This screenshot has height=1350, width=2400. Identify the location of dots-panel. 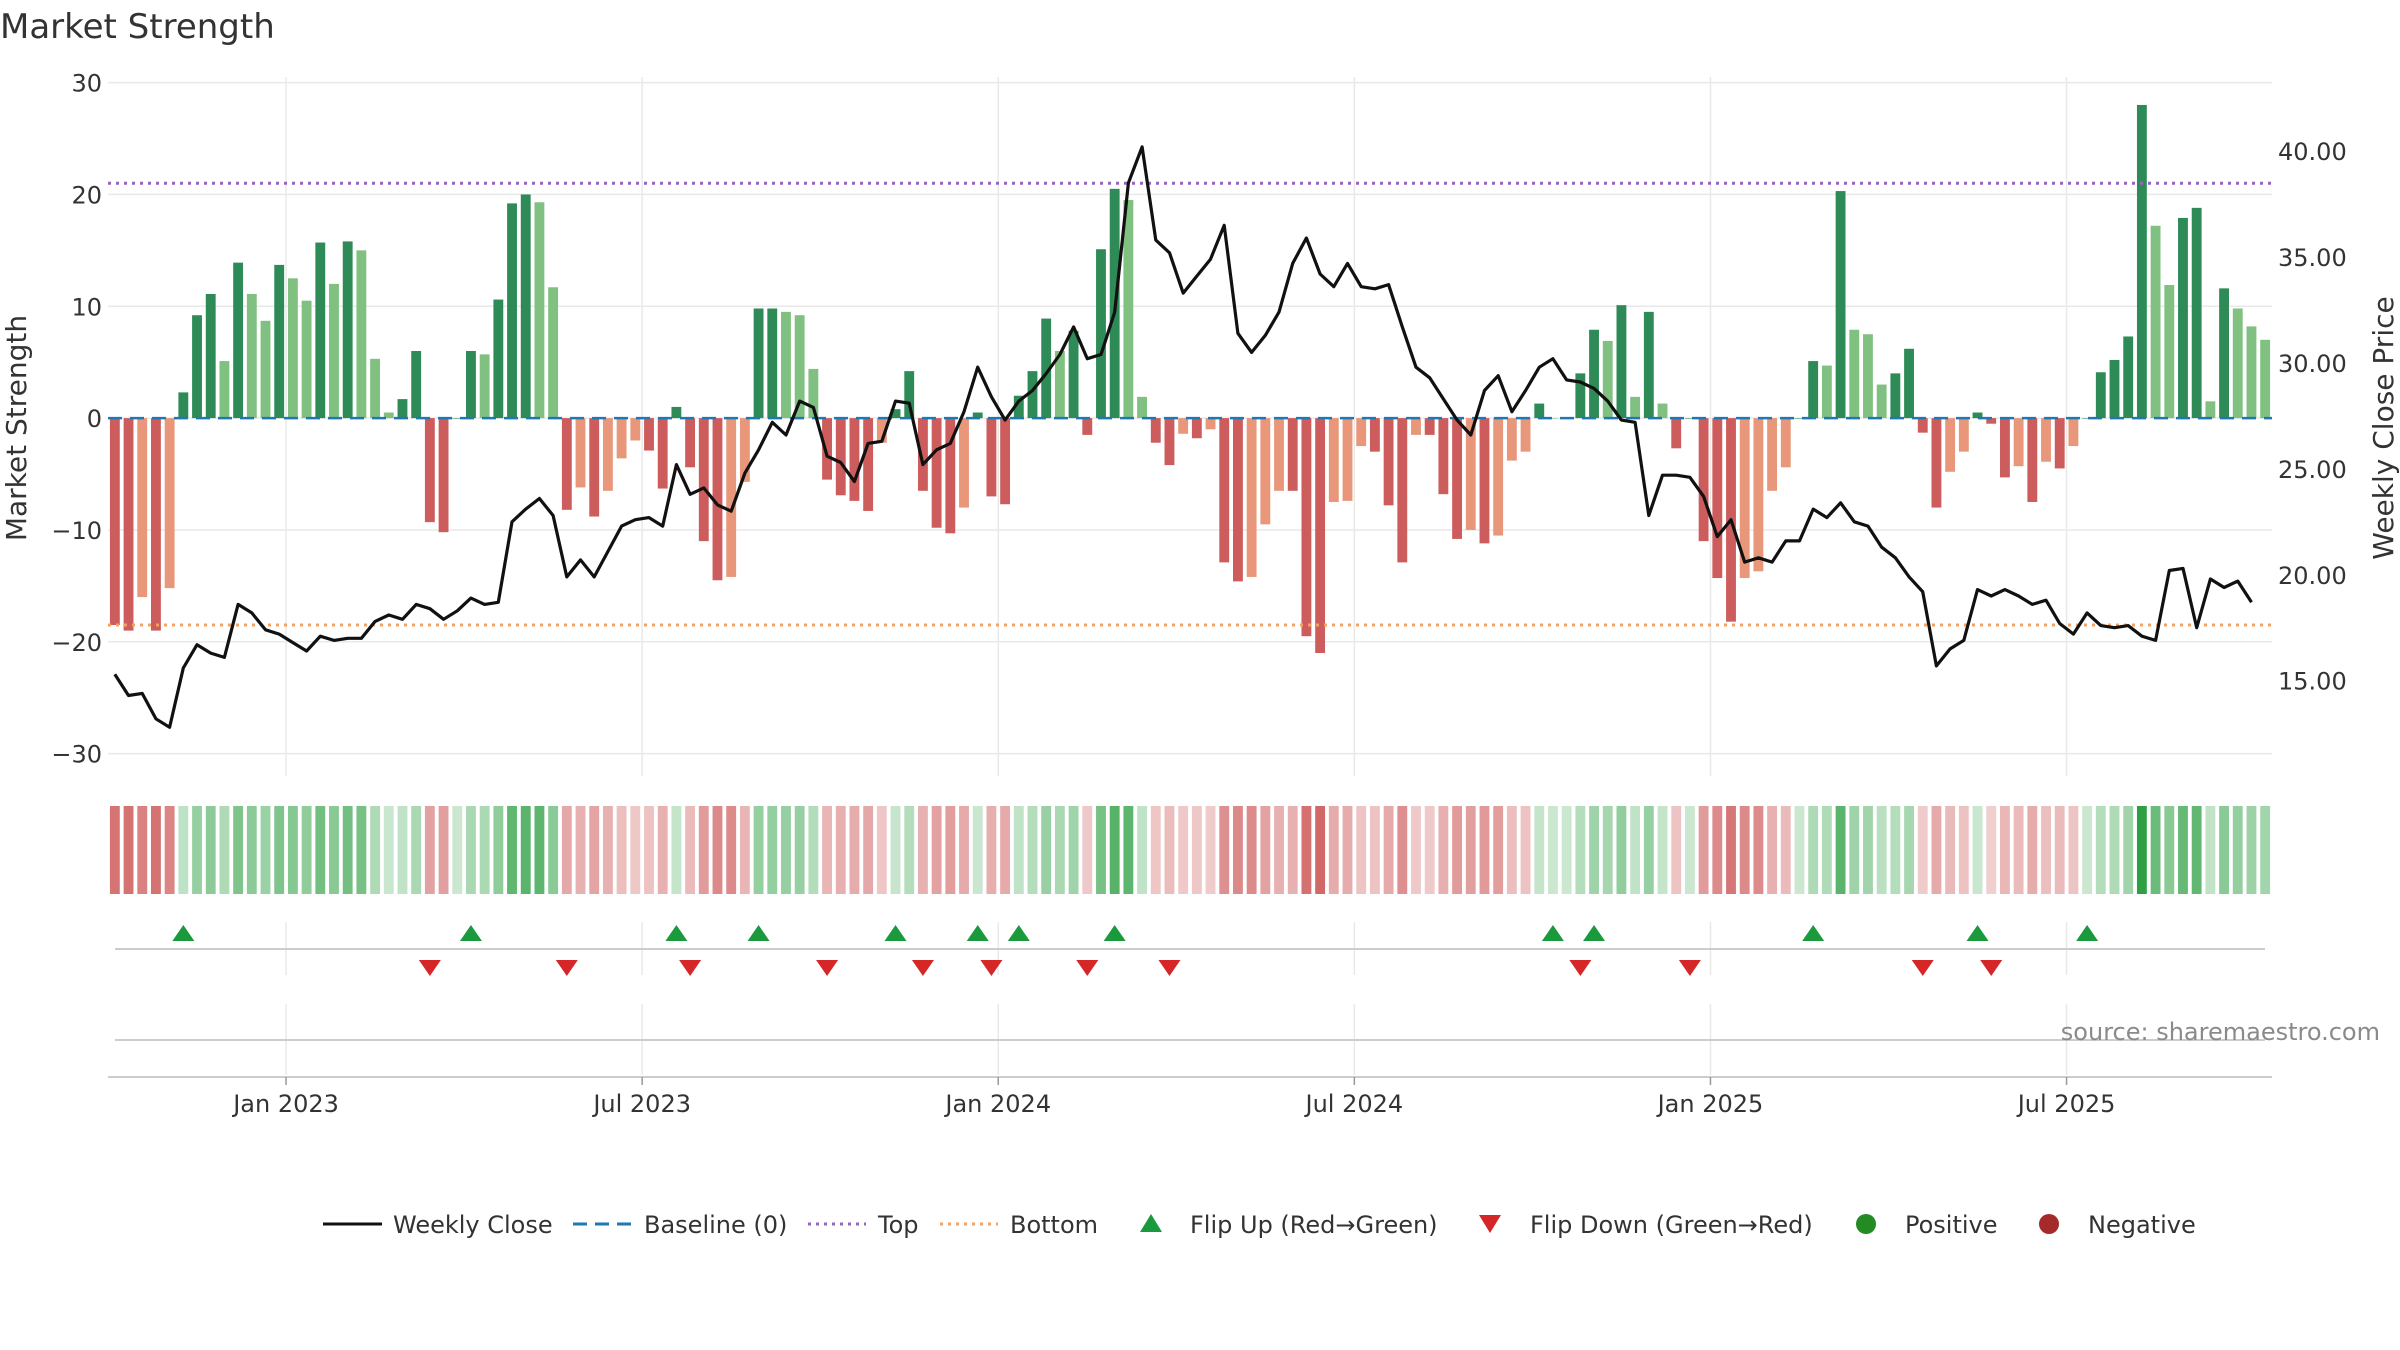
(1190, 1039).